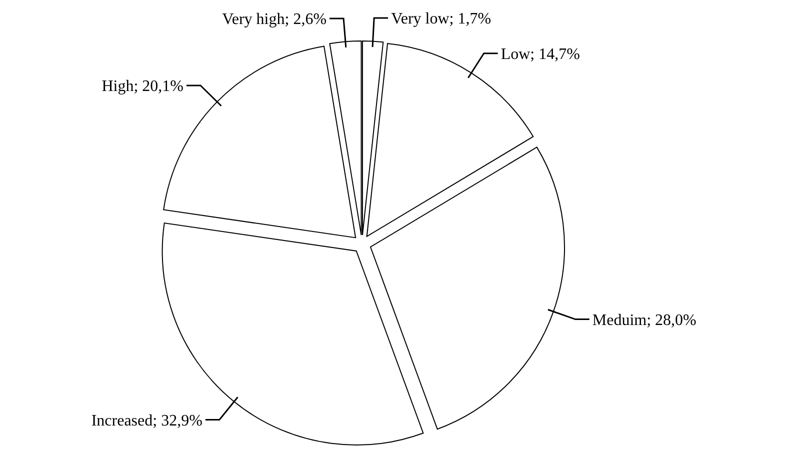 This screenshot has width=792, height=449. What do you see at coordinates (146, 421) in the screenshot?
I see `slice-label: Increased; 32,9%` at bounding box center [146, 421].